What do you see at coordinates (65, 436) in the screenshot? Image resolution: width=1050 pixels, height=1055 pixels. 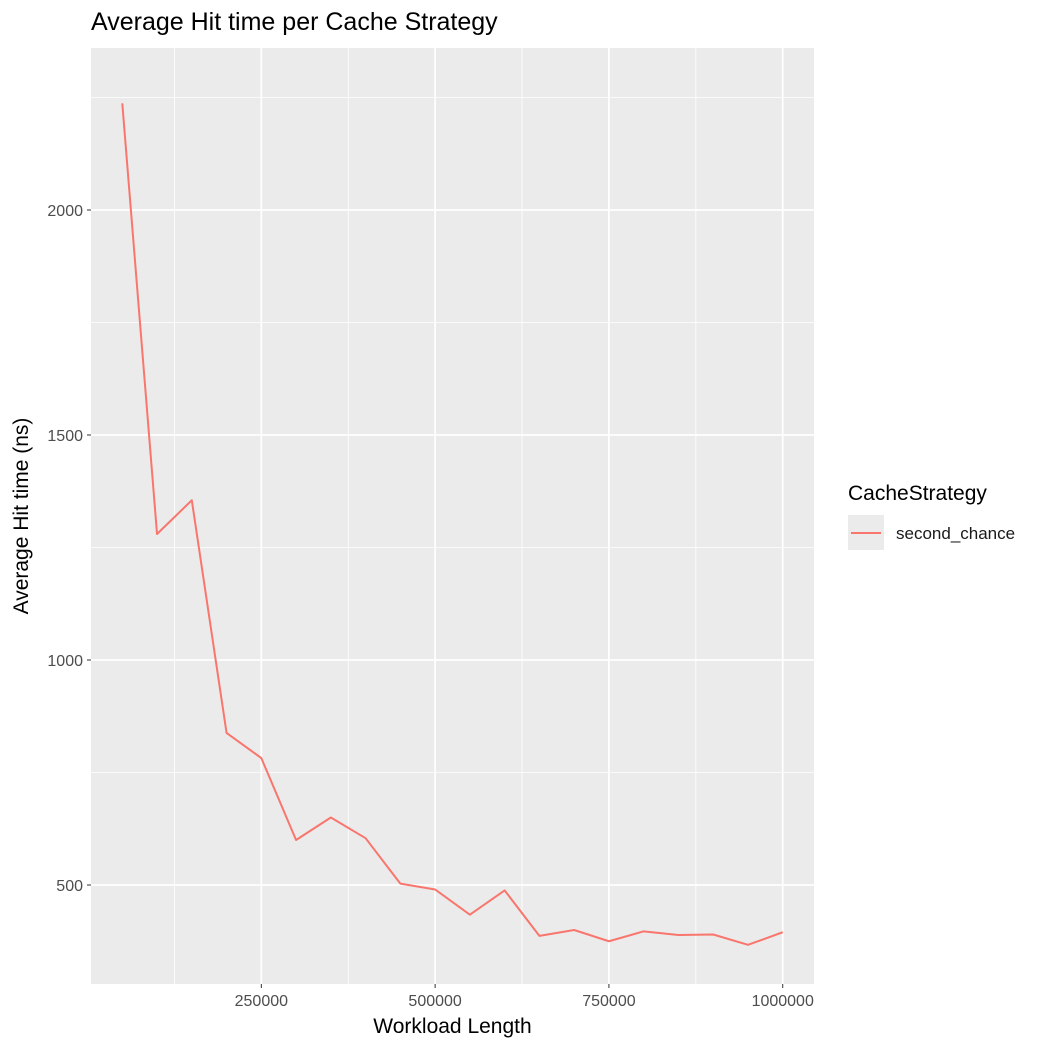 I see `y-tick-label: 1500` at bounding box center [65, 436].